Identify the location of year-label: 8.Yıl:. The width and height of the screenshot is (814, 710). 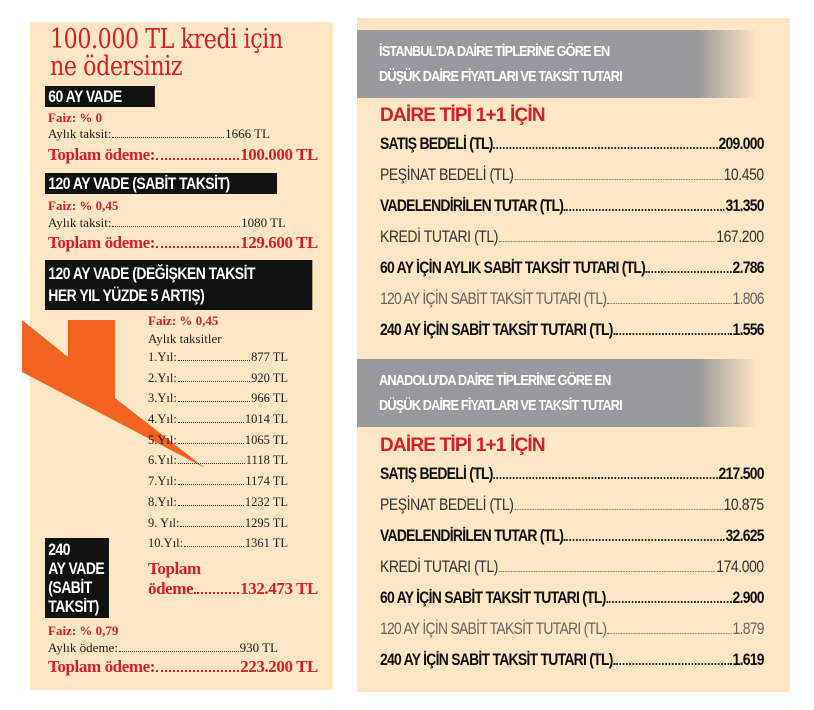
(162, 501).